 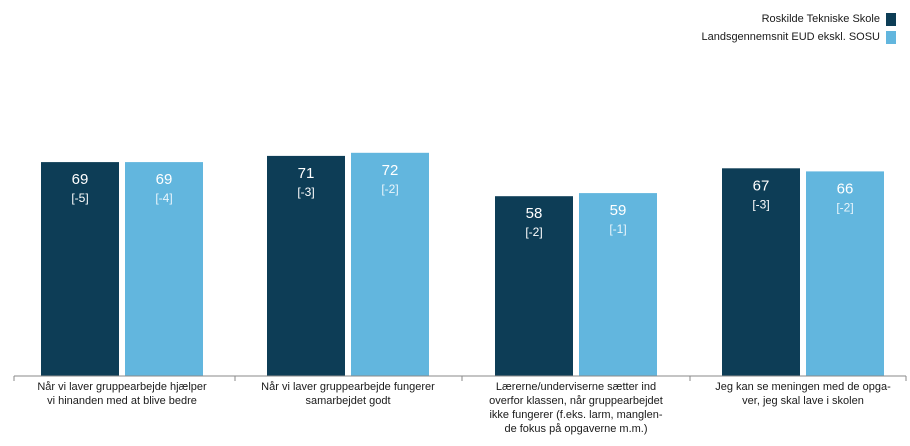 What do you see at coordinates (534, 213) in the screenshot?
I see `value-label-s0-c2: 58` at bounding box center [534, 213].